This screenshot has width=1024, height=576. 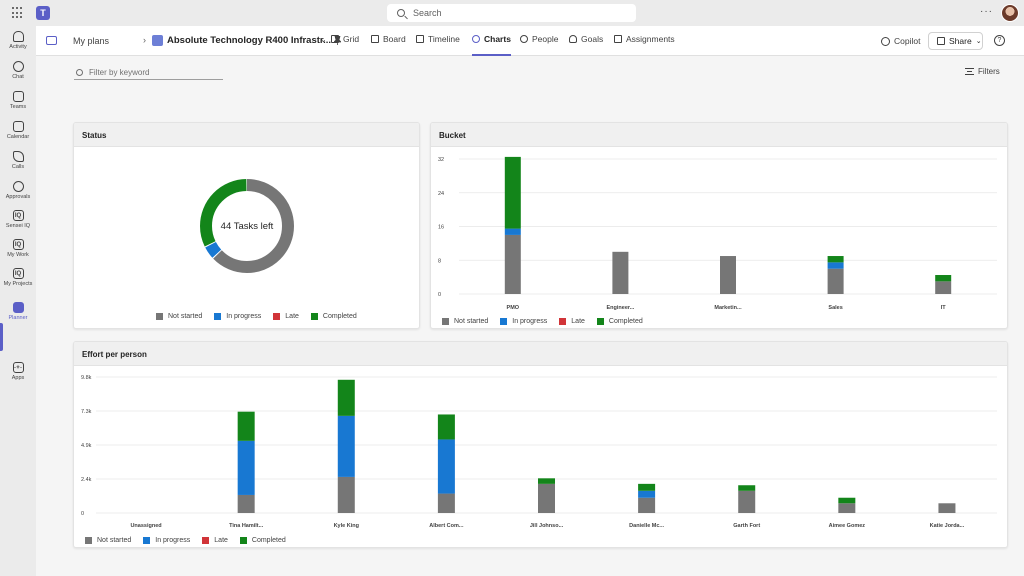 I want to click on share-button: Share ⌄, so click(x=955, y=41).